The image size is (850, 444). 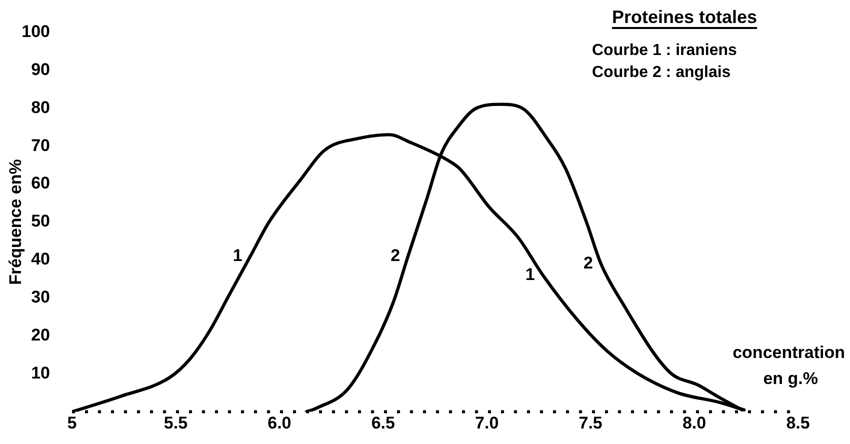 I want to click on y-tick-label: 90, so click(x=40, y=69).